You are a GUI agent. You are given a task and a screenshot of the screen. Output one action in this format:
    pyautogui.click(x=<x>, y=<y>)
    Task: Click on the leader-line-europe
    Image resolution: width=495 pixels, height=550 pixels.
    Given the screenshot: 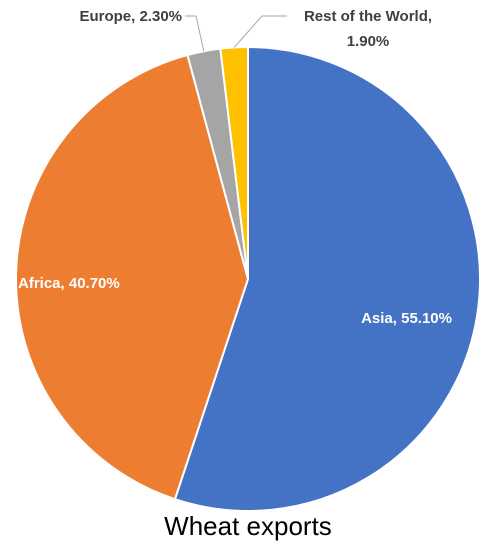 What is the action you would take?
    pyautogui.click(x=195, y=33)
    